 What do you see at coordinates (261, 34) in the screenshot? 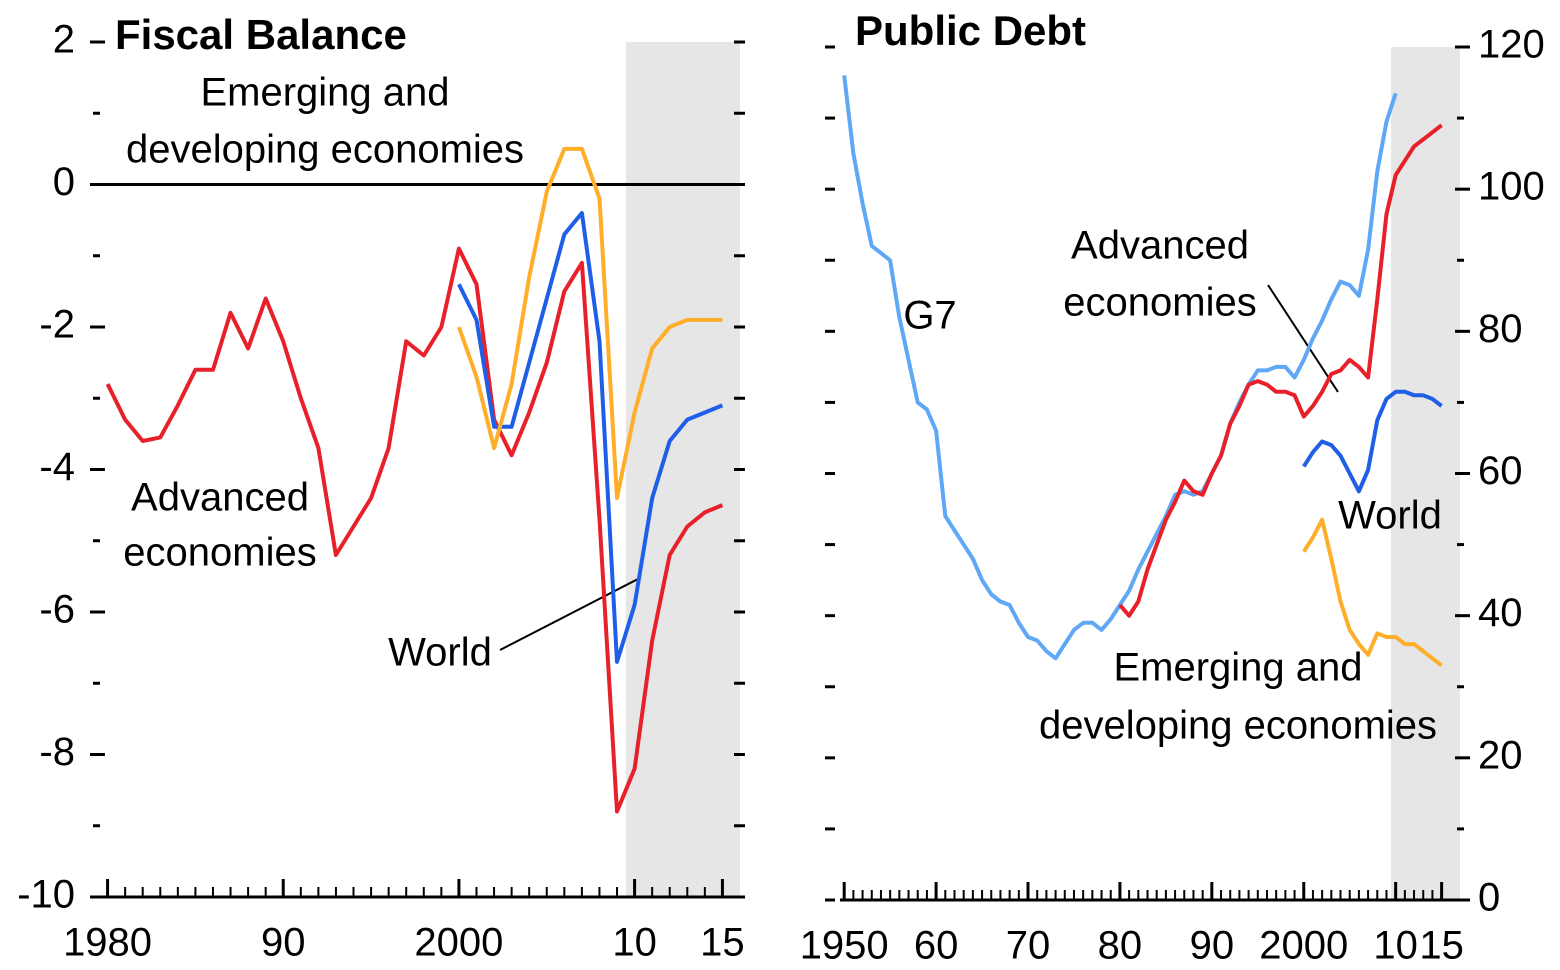
I see `panel-title: Fiscal Balance` at bounding box center [261, 34].